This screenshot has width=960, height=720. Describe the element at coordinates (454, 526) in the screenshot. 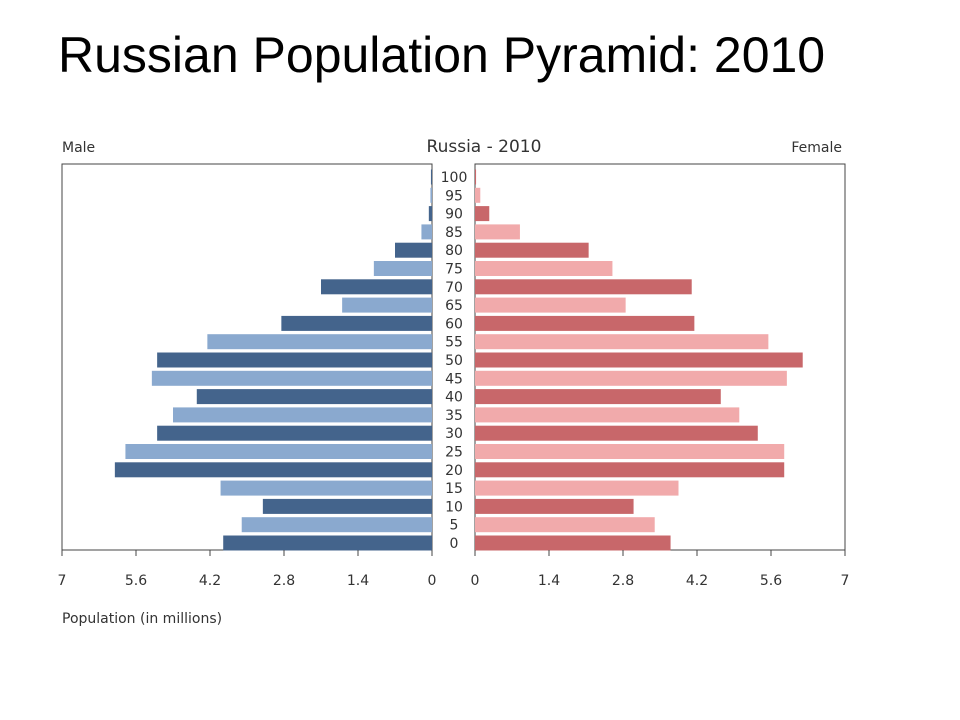

I see `age-label-5: 5` at that location.